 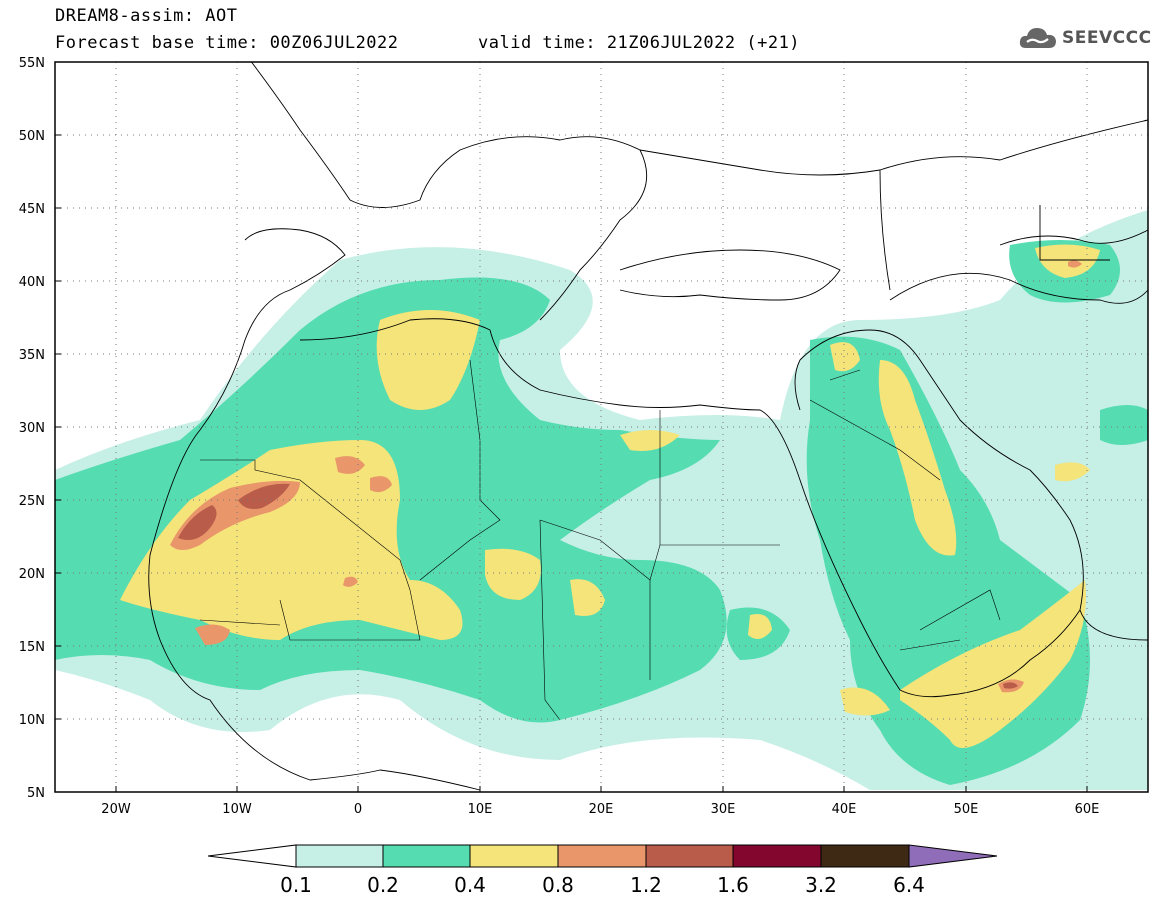 What do you see at coordinates (602, 885) in the screenshot?
I see `colorbar-labels: 0.1 0.2 0.4 0.8 1.2 1.6 3.2 6.4` at bounding box center [602, 885].